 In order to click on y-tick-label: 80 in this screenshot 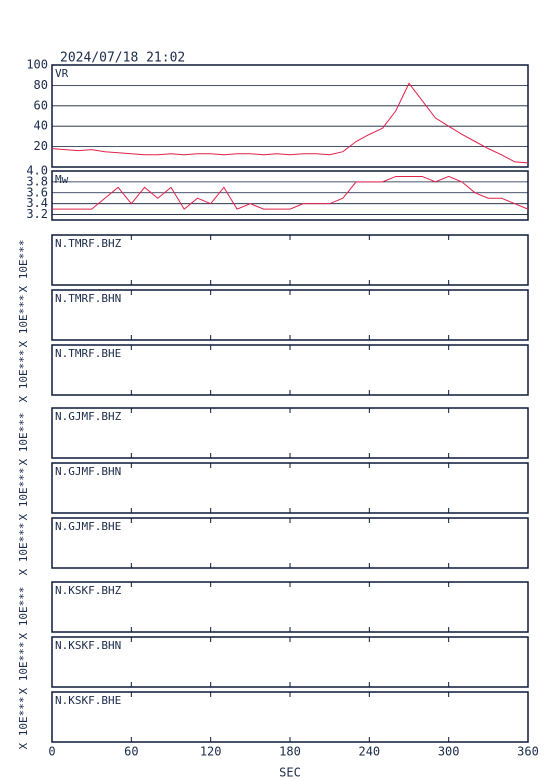, I will do `click(41, 85)`.